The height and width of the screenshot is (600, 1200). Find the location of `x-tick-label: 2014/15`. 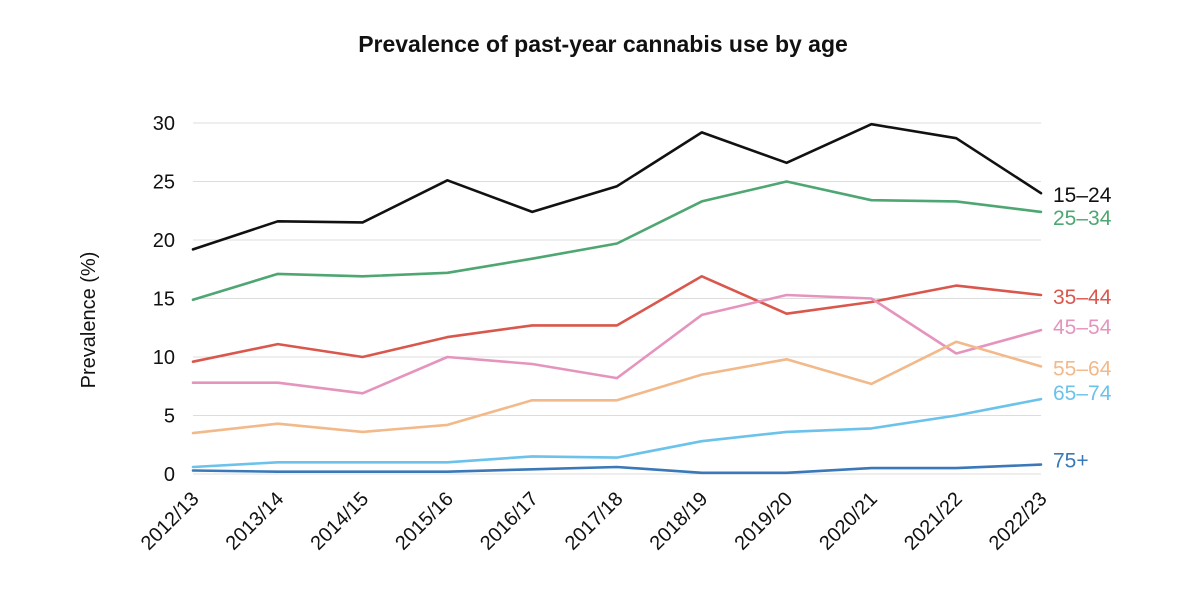

x-tick-label: 2014/15 is located at coordinates (339, 521).